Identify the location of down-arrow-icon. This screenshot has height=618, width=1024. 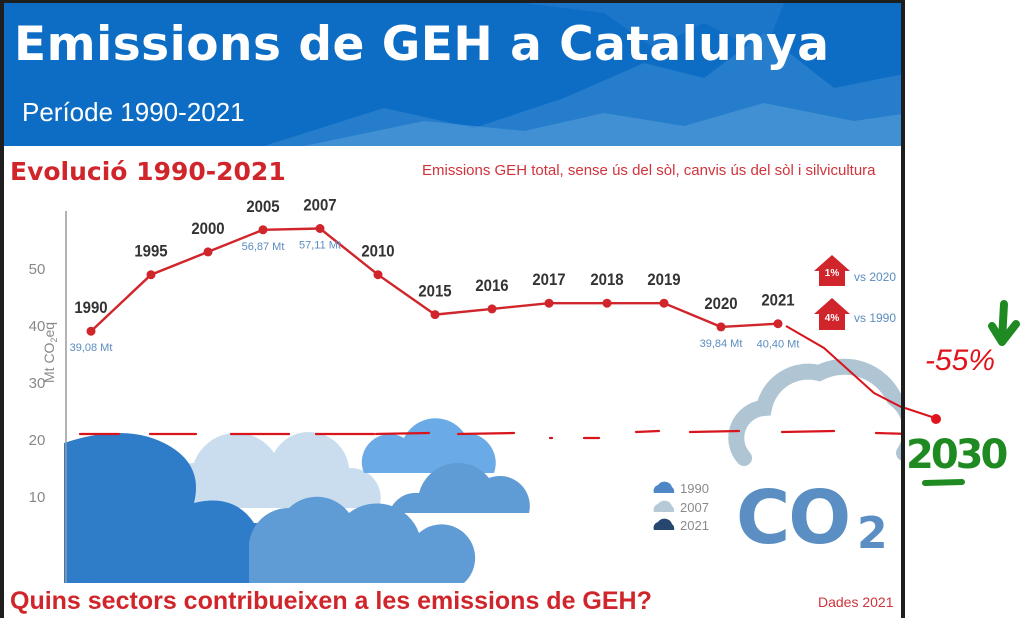
(1004, 323).